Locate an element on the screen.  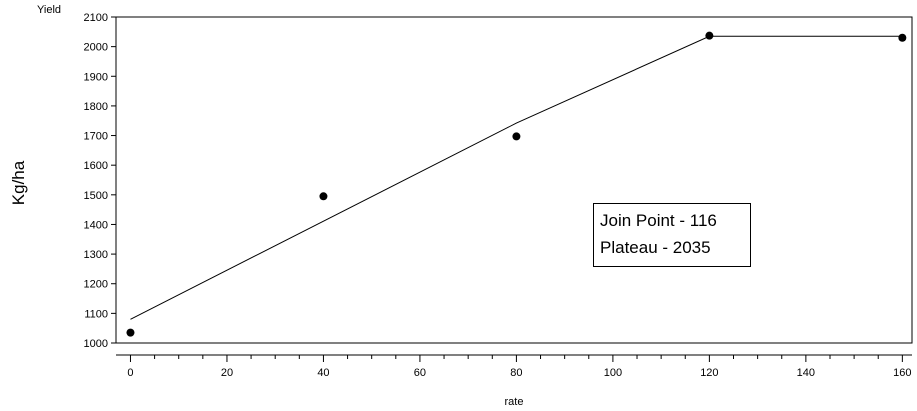
y-tick-label: 1400 is located at coordinates (96, 225).